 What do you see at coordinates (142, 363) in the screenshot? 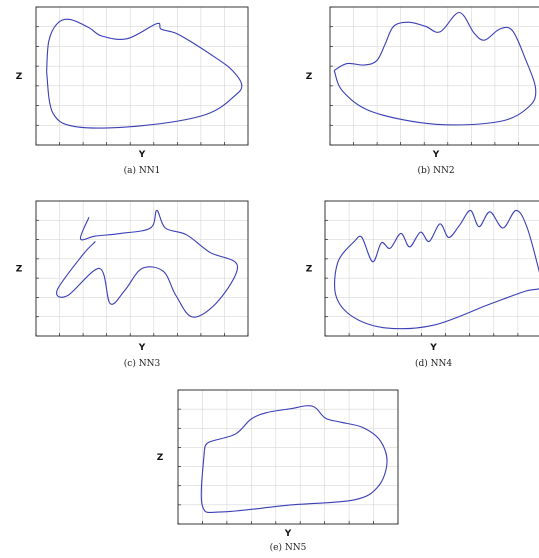
I see `panel-caption: (c) NN3` at bounding box center [142, 363].